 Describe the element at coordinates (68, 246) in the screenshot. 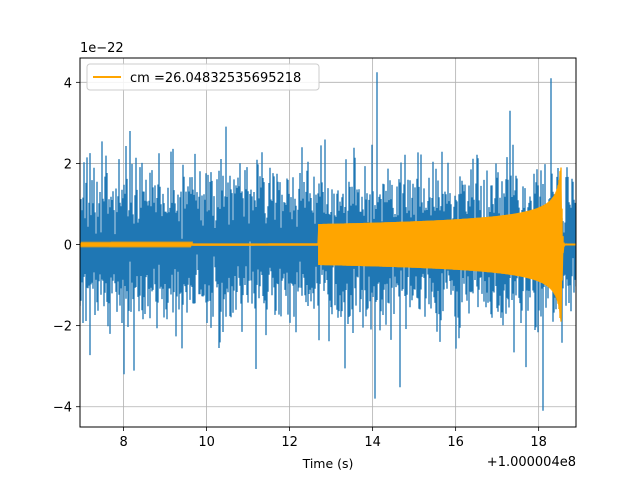

I see `y-tick-label: 0` at that location.